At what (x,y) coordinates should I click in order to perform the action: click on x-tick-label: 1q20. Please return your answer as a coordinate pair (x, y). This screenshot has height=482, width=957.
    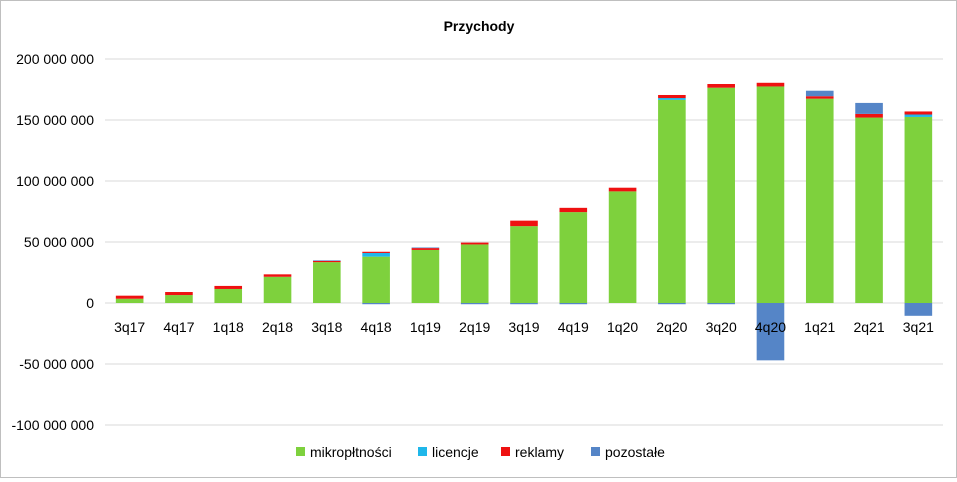
    Looking at the image, I should click on (622, 327).